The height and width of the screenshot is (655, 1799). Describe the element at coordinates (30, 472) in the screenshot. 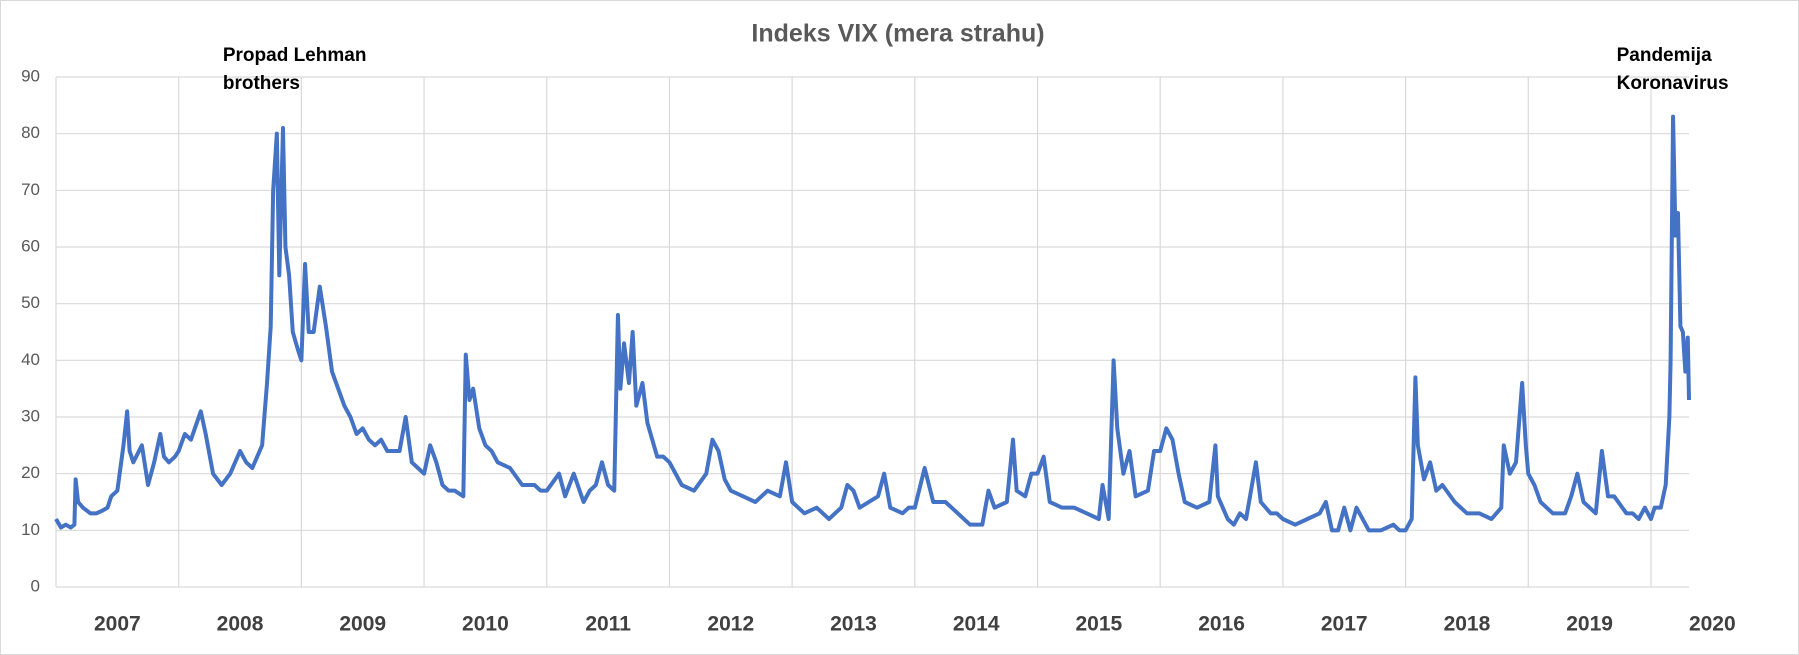

I see `y-tick-label: 20` at that location.